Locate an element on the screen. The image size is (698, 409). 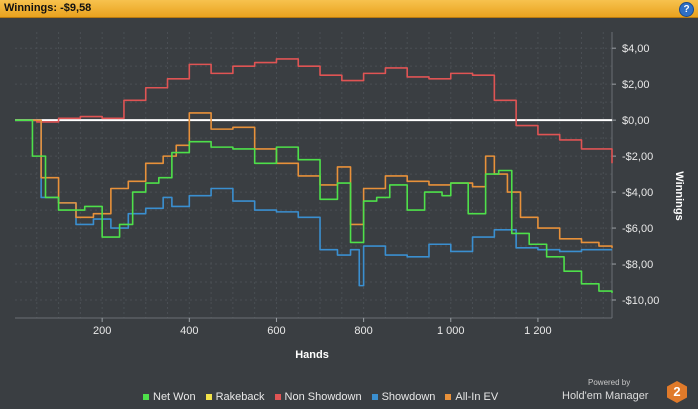
title-bar: Winnings: -$9,58 ? is located at coordinates (349, 9).